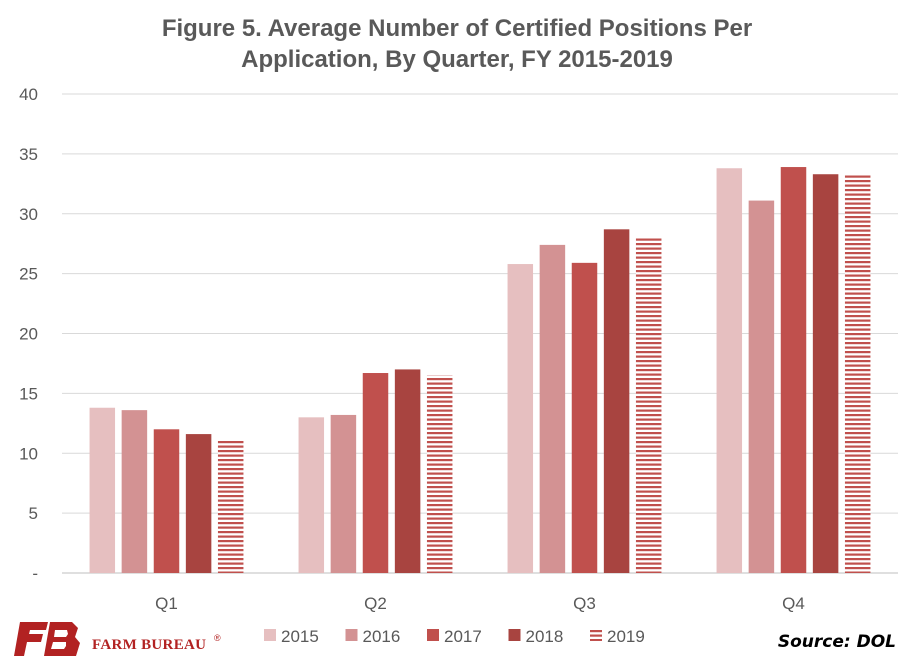 This screenshot has width=914, height=668. Describe the element at coordinates (433, 635) in the screenshot. I see `legend-swatch-2017` at that location.